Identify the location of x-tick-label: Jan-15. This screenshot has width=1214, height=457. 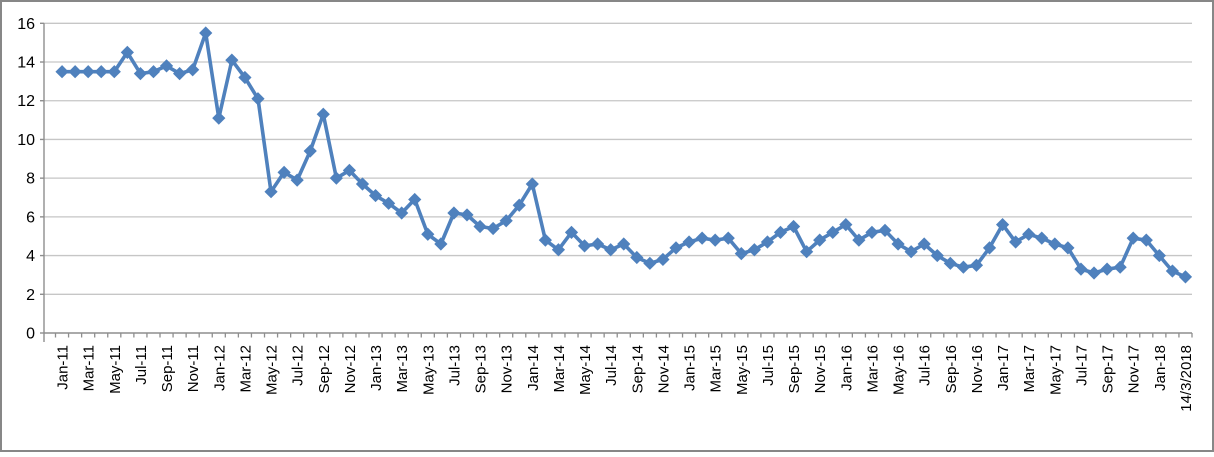
(690, 368).